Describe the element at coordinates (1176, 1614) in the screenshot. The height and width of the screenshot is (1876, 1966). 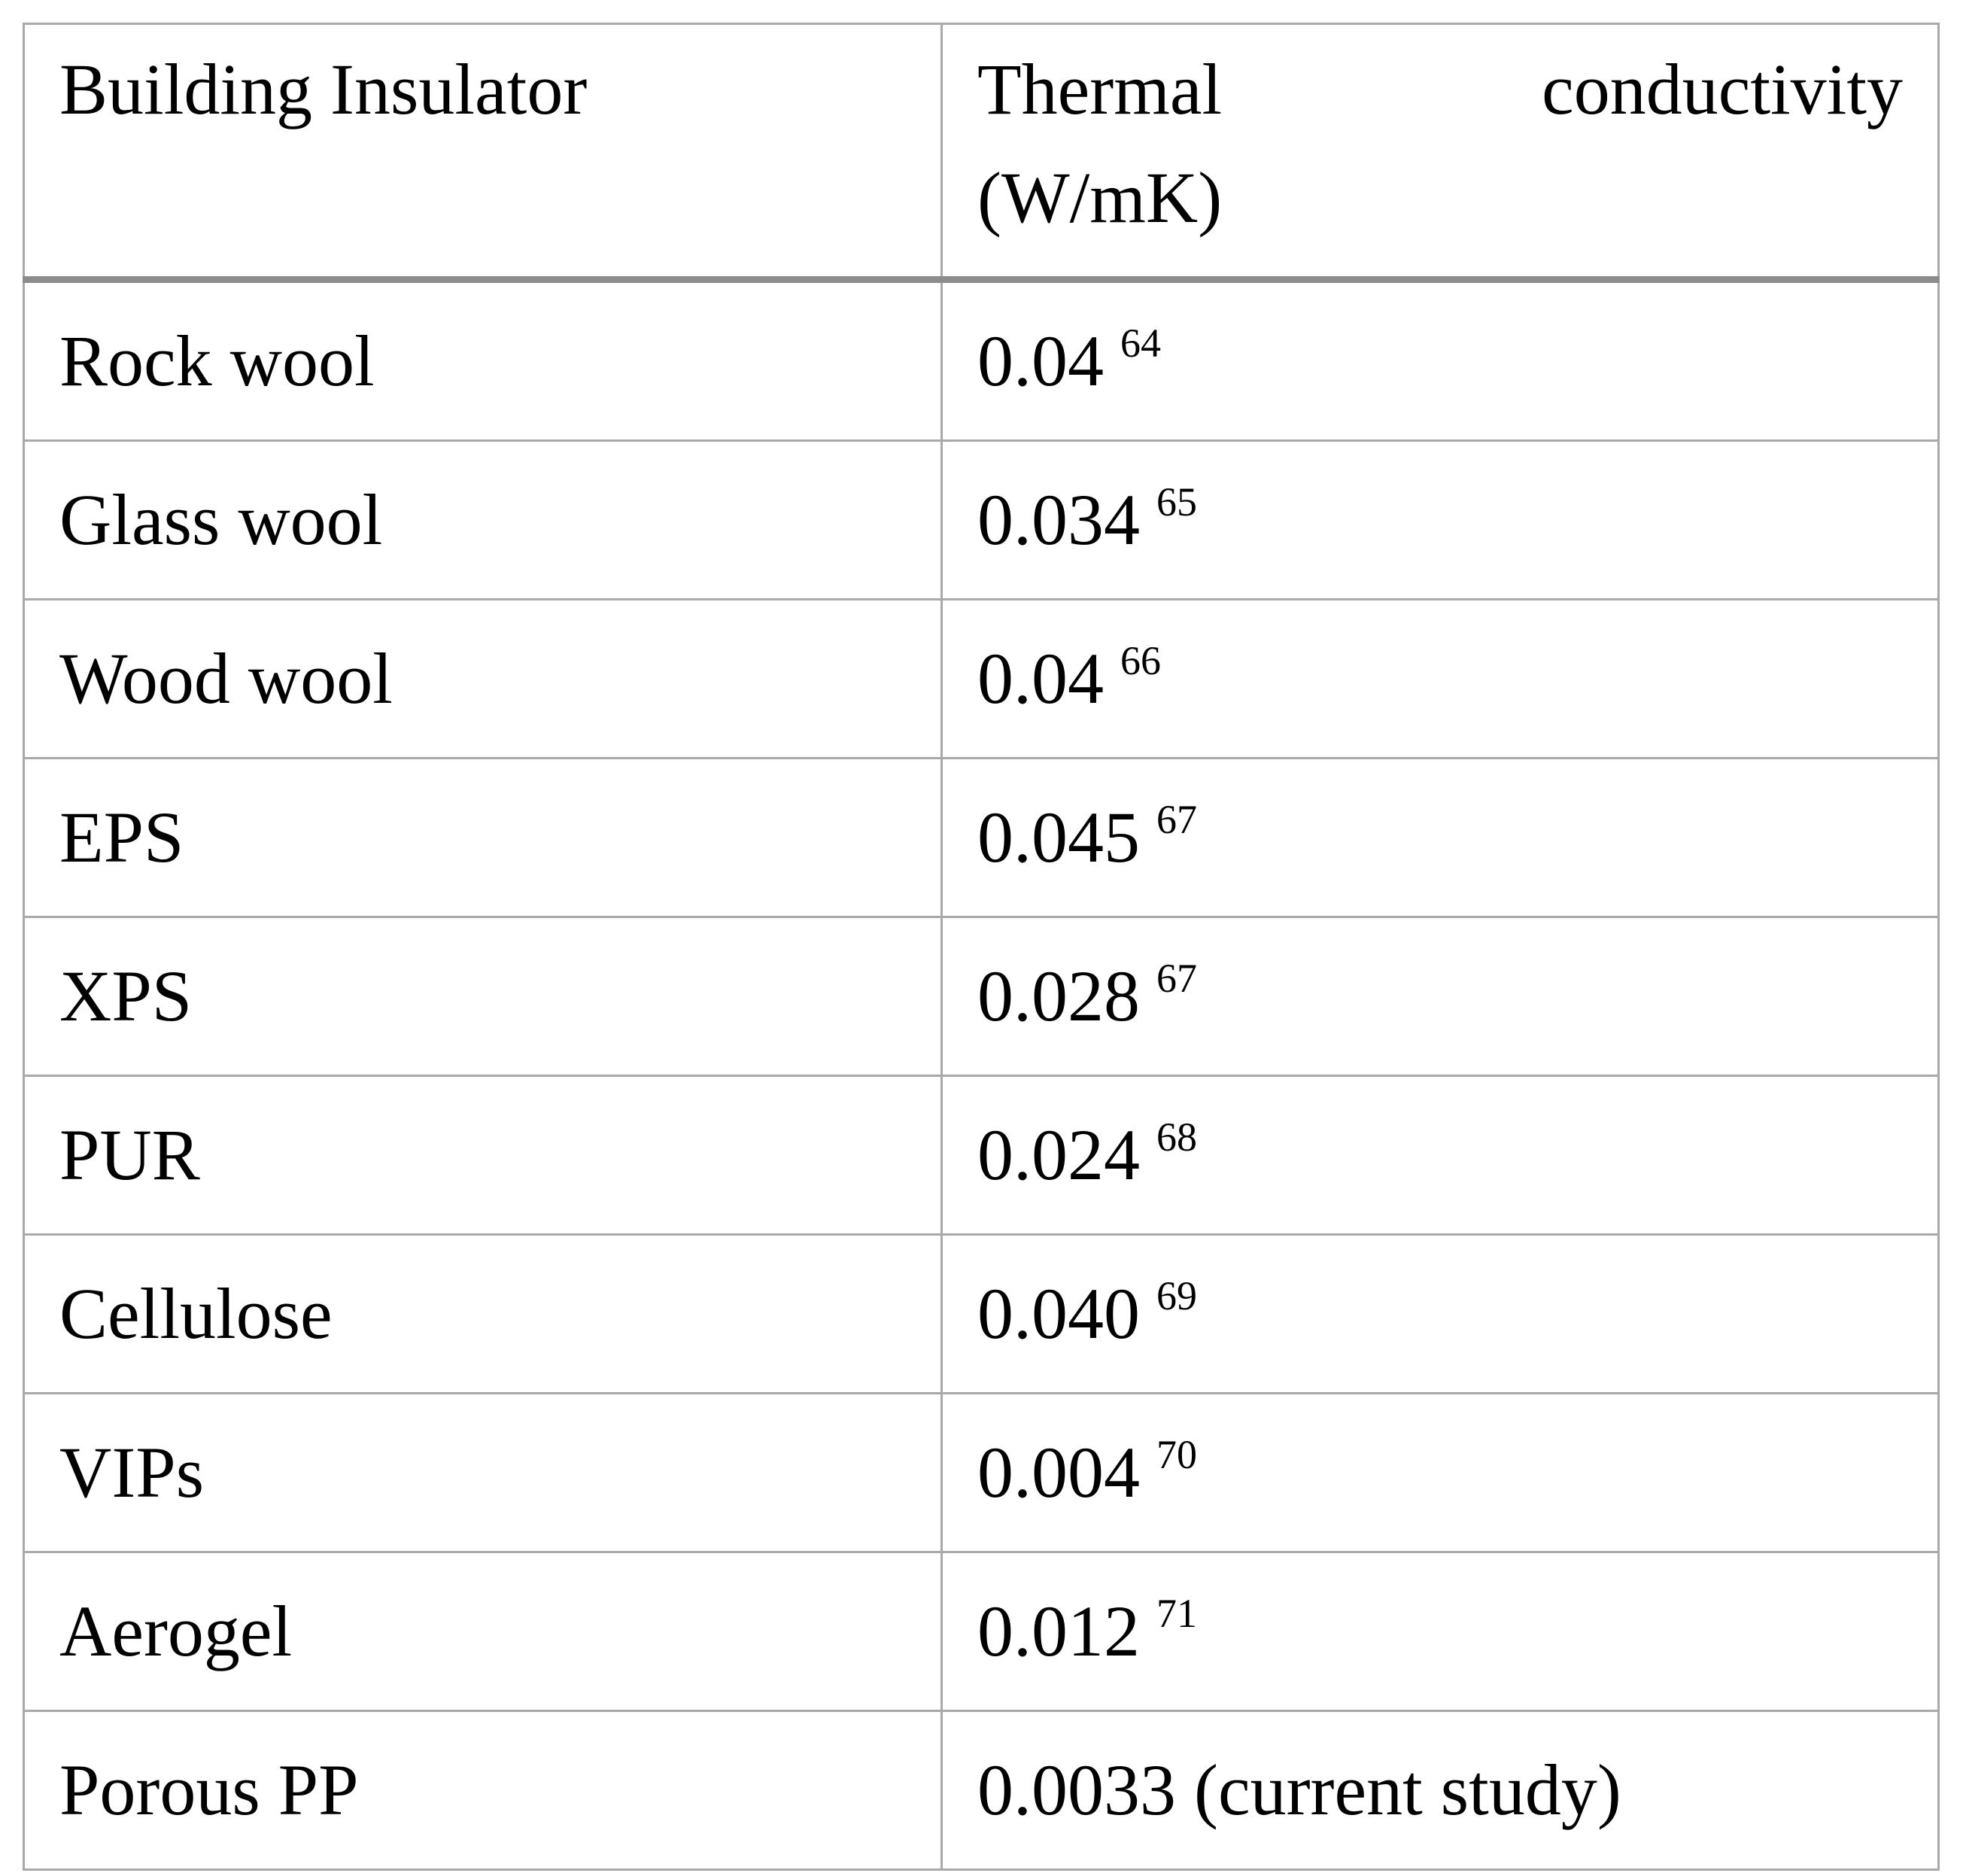
I see `reference: 71` at that location.